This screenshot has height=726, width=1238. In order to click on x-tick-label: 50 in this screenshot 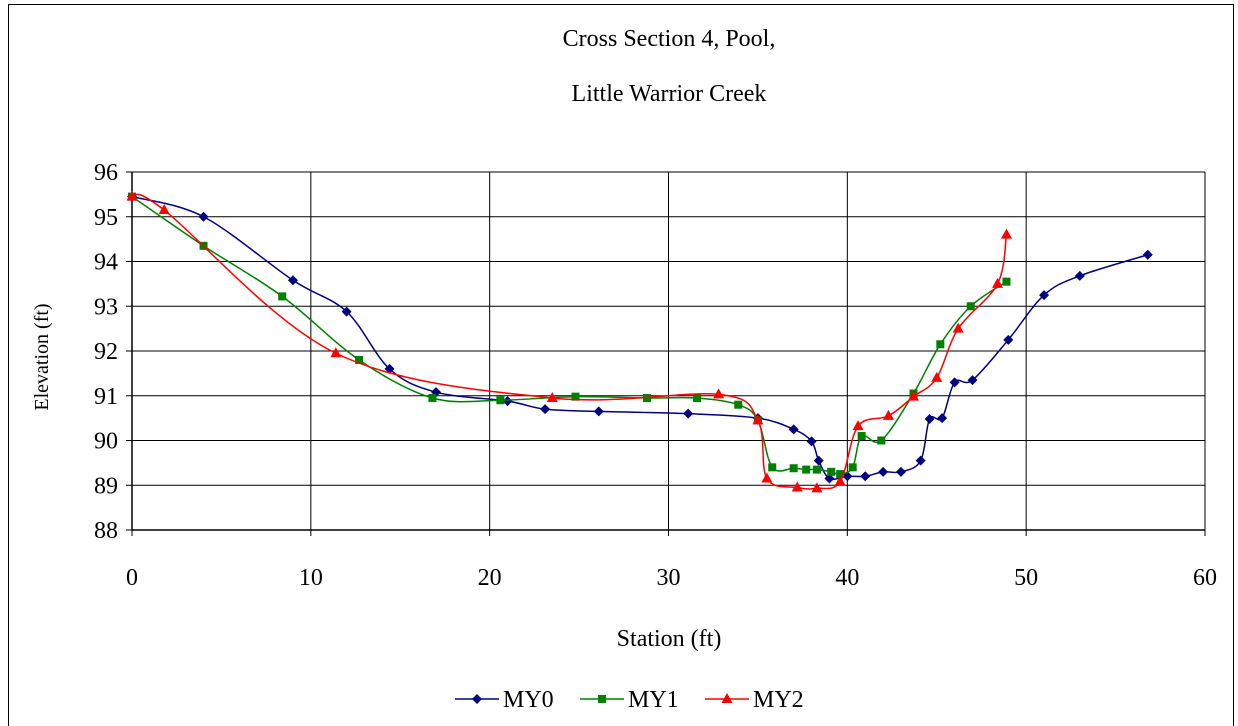, I will do `click(1026, 578)`.